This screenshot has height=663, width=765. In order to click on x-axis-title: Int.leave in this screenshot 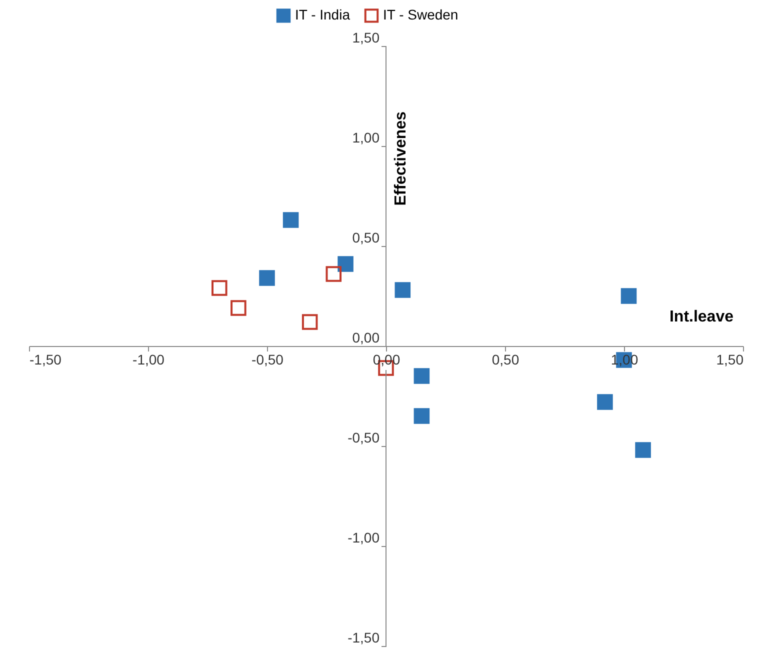, I will do `click(701, 317)`.